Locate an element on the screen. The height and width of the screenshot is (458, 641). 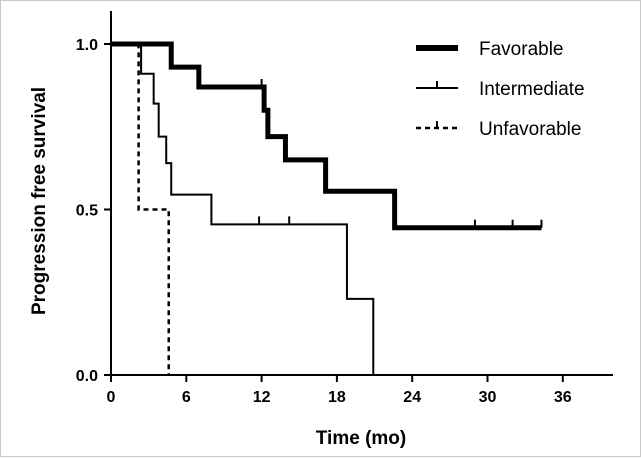
x-tick-label: 24 is located at coordinates (412, 397).